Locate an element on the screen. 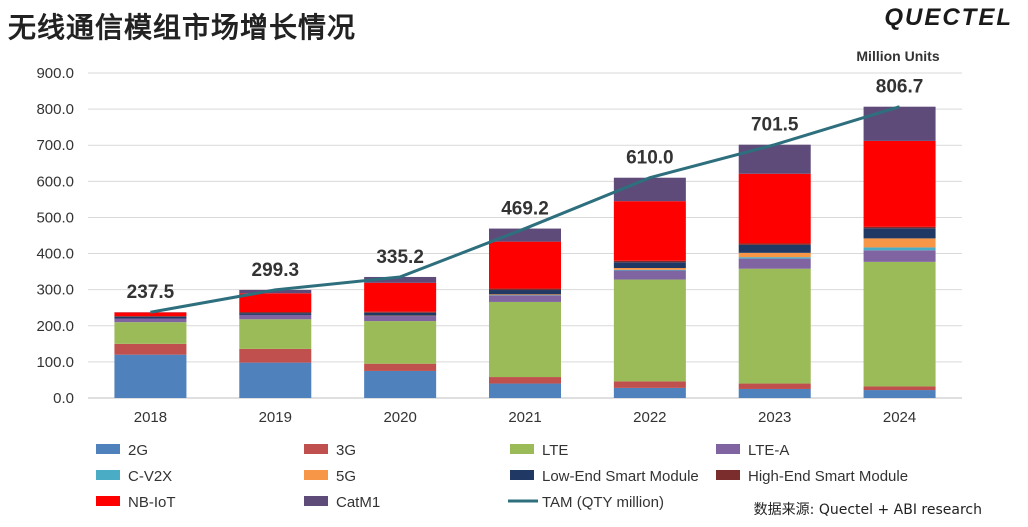 The image size is (1028, 527). tam-data-label: 335.2 is located at coordinates (400, 257).